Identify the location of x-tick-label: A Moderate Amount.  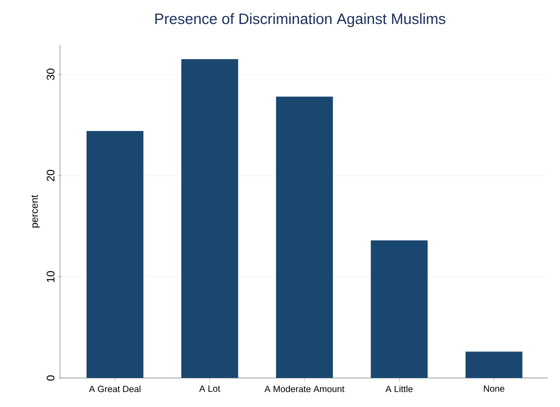
(304, 389).